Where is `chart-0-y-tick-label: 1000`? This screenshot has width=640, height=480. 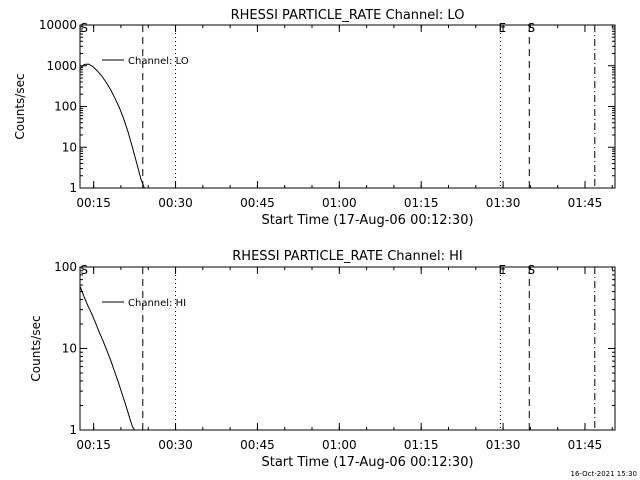
chart-0-y-tick-label: 1000 is located at coordinates (61, 66).